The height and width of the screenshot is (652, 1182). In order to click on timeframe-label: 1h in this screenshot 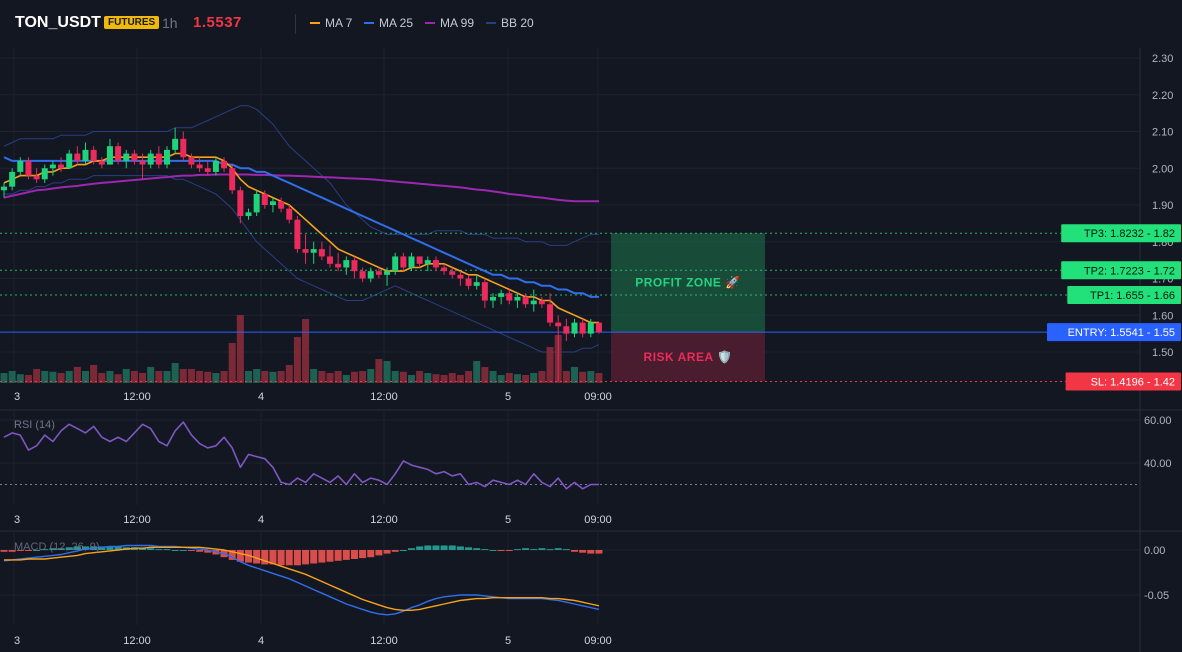, I will do `click(170, 23)`.